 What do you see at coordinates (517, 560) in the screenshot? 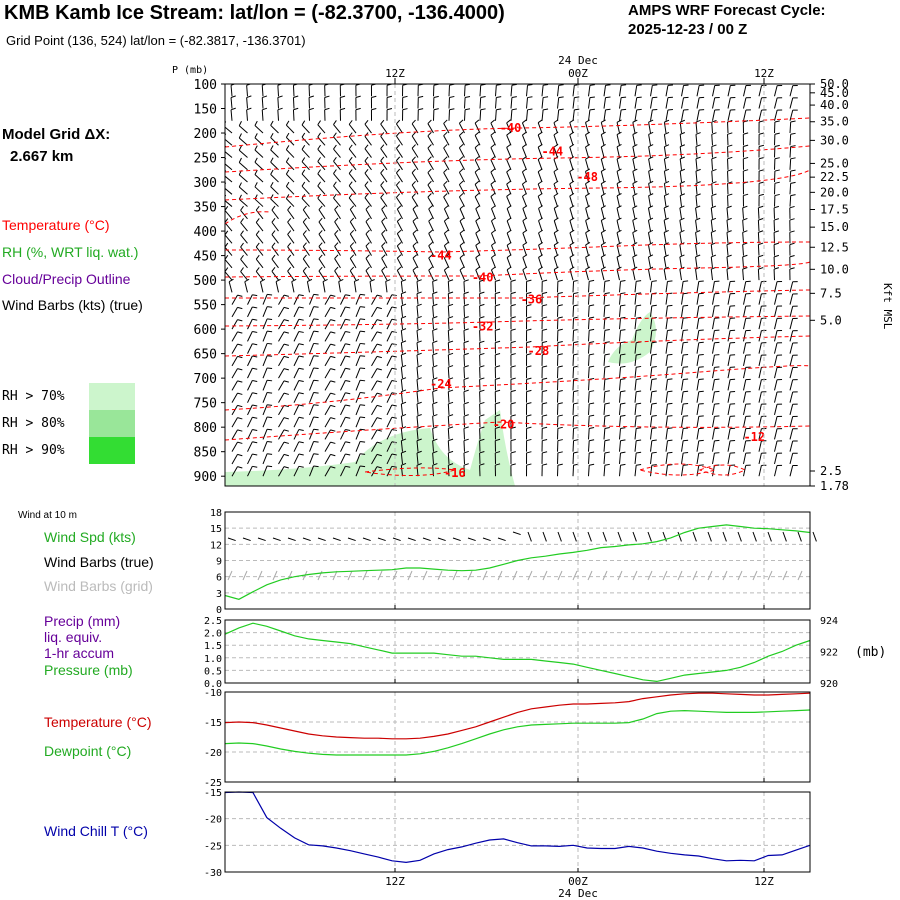
I see `wind-panel-frame` at bounding box center [517, 560].